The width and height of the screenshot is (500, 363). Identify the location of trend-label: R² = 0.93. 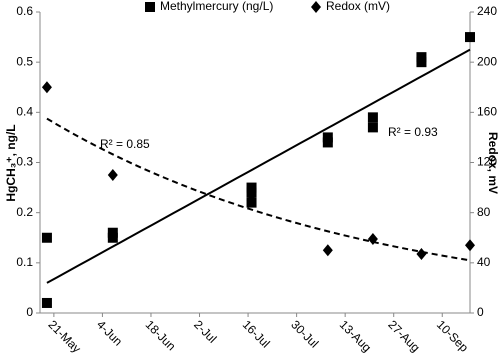
(413, 132).